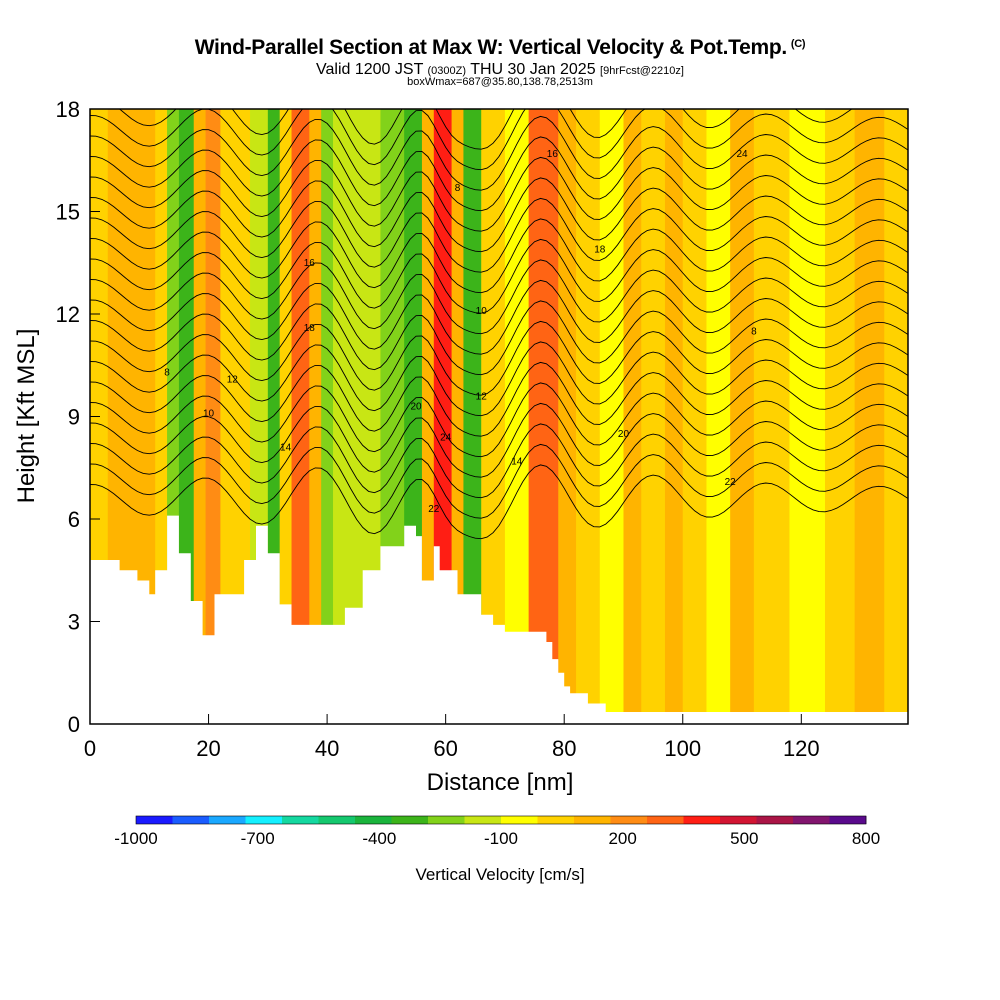 The width and height of the screenshot is (1000, 1000). I want to click on contour-label-10: 10, so click(482, 311).